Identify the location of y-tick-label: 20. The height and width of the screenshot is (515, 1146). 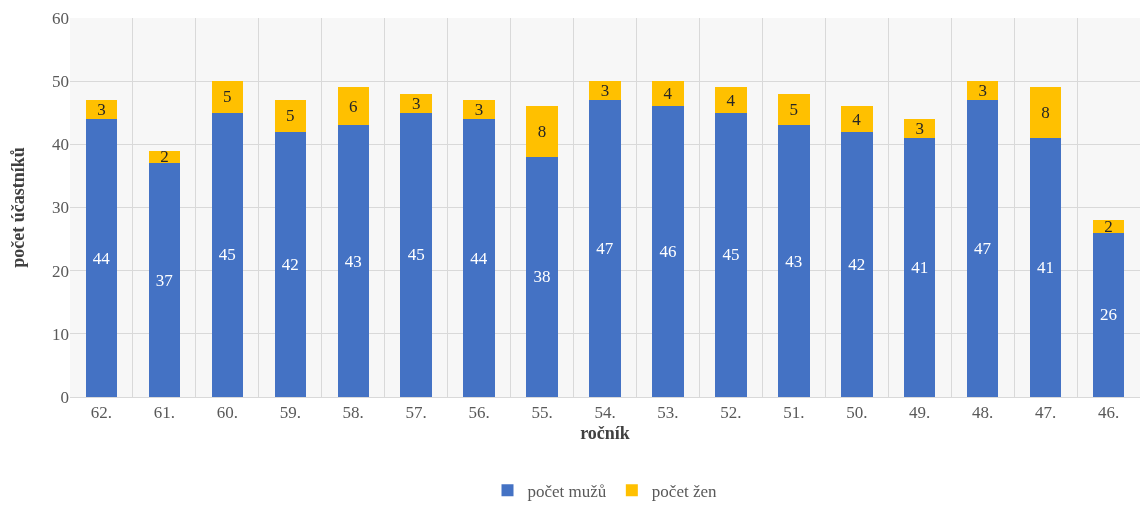
(60, 271).